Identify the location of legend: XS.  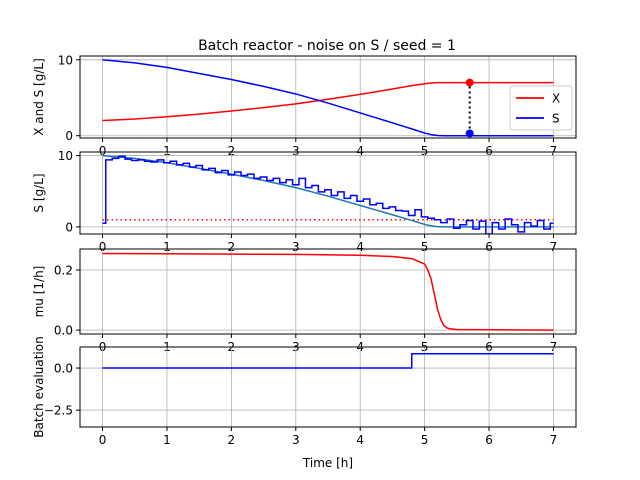
(541, 108).